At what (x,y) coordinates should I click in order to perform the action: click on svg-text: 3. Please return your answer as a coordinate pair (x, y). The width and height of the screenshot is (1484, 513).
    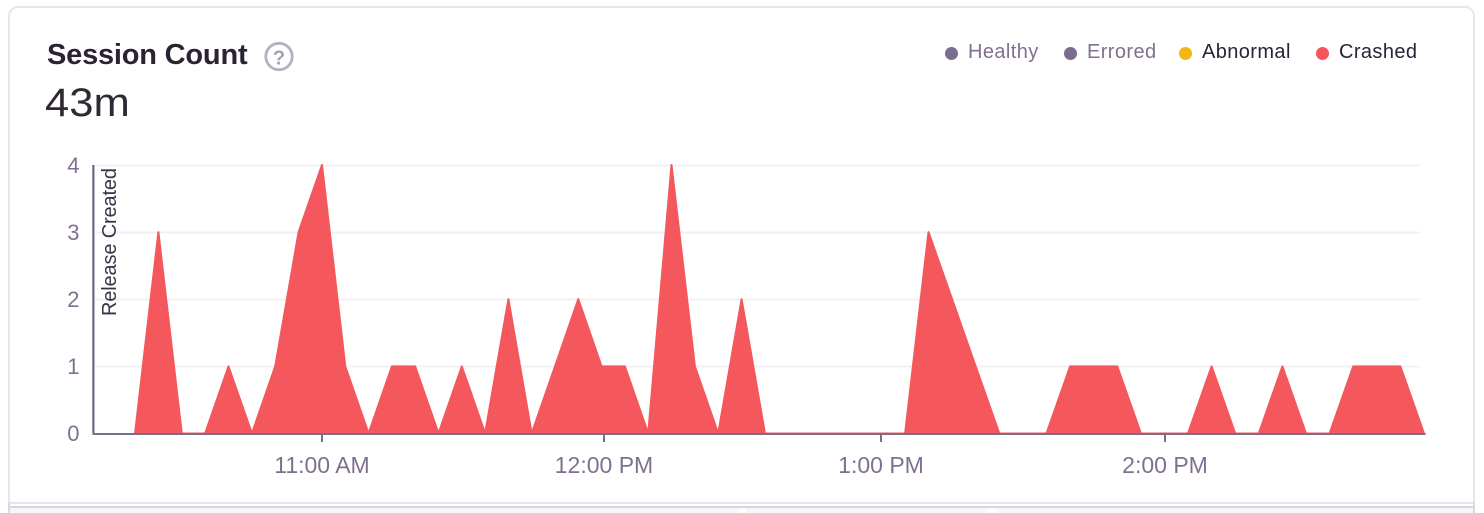
    Looking at the image, I should click on (73, 232).